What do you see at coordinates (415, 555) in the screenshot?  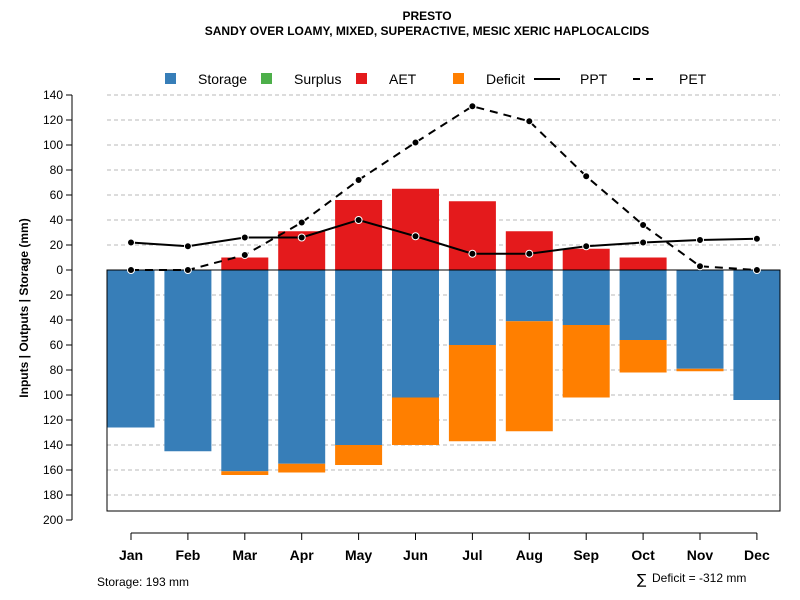 I see `x-tick-label: Jun` at bounding box center [415, 555].